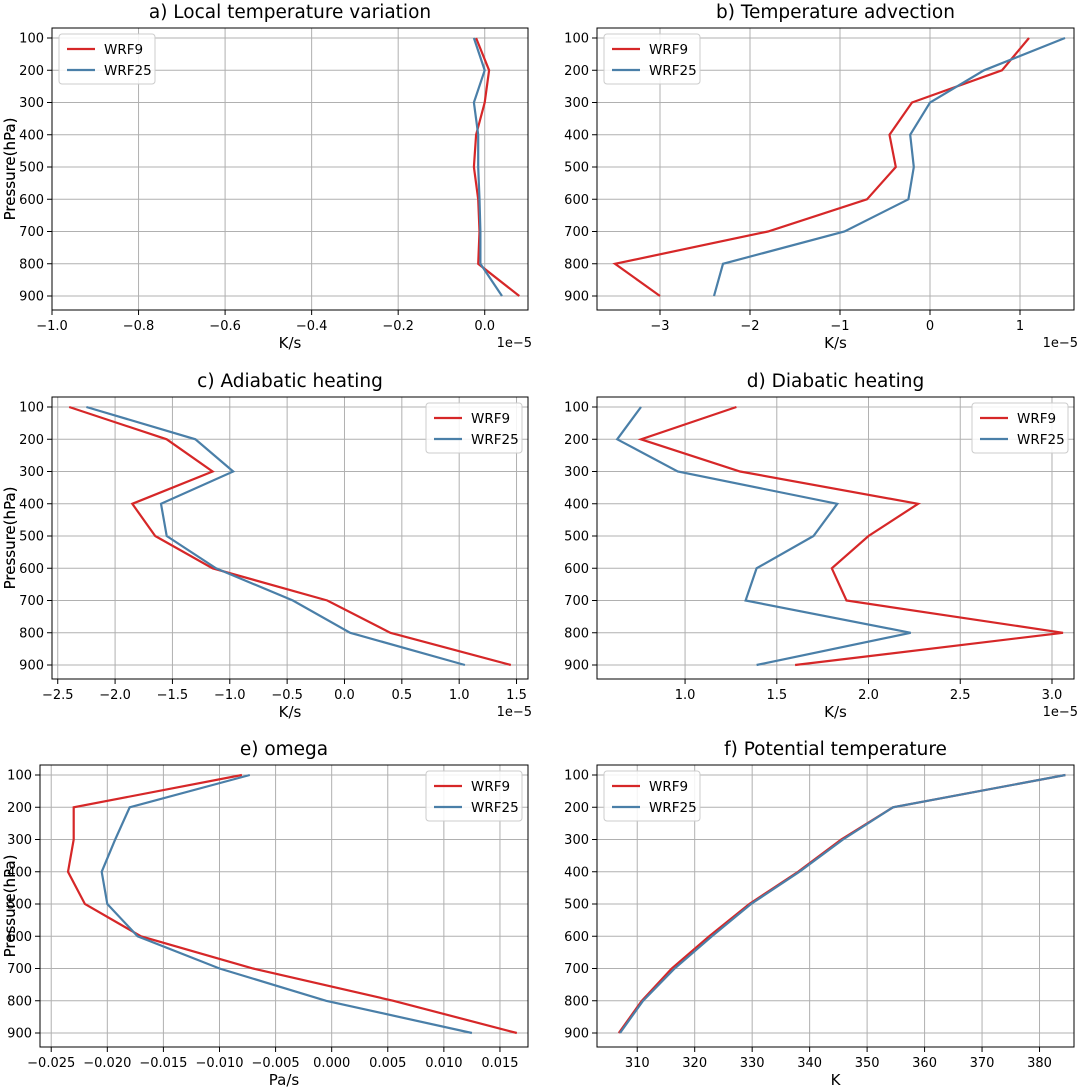 The height and width of the screenshot is (1090, 1080). I want to click on x-tick-label: −0.005, so click(276, 1063).